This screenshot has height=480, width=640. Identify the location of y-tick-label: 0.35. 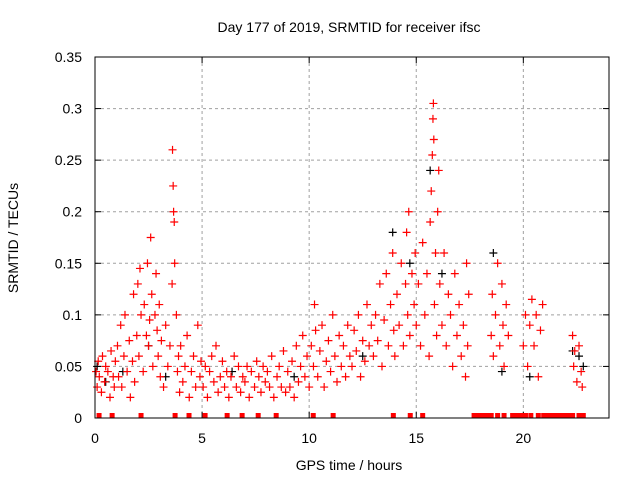
(68, 57).